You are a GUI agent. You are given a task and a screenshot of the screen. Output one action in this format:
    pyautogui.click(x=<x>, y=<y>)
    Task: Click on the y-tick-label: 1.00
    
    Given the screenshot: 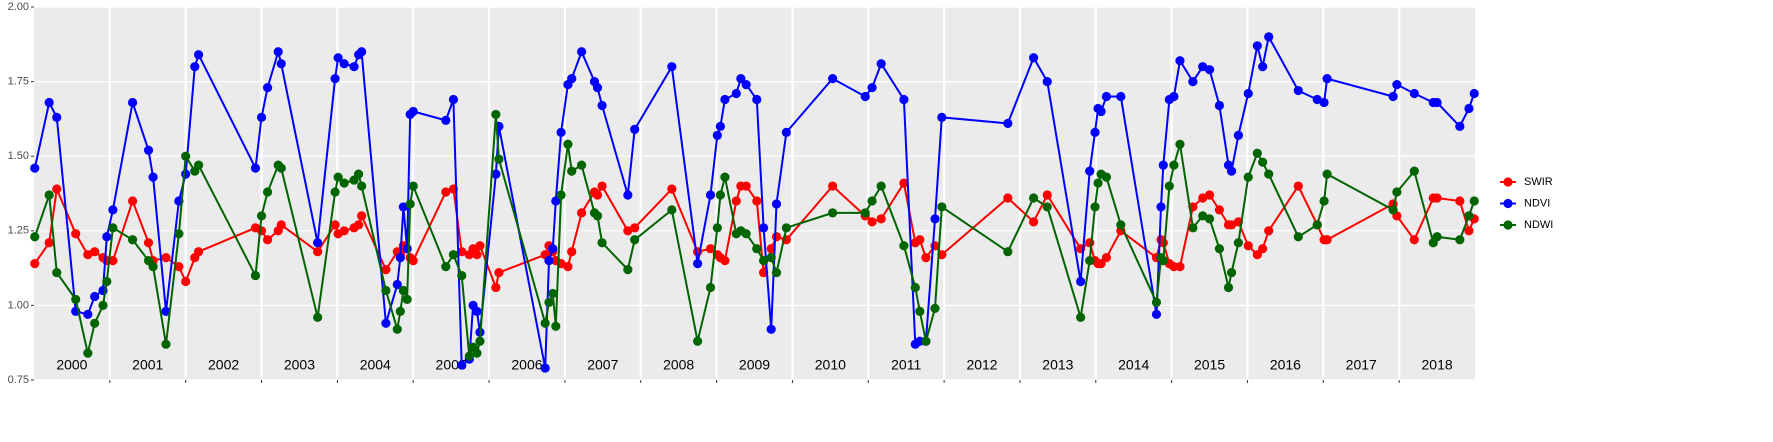 What is the action you would take?
    pyautogui.click(x=18, y=305)
    